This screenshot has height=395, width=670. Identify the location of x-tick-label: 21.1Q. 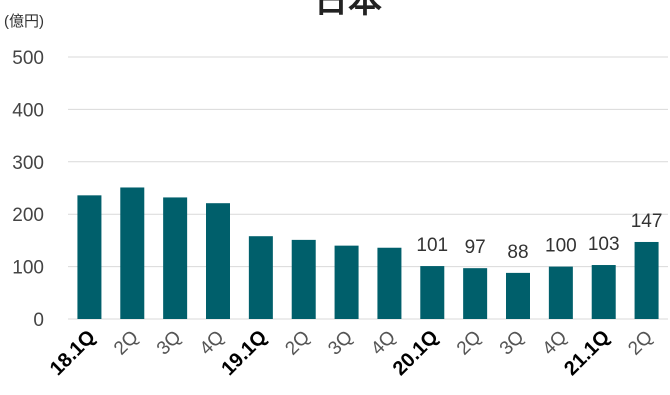
(587, 353).